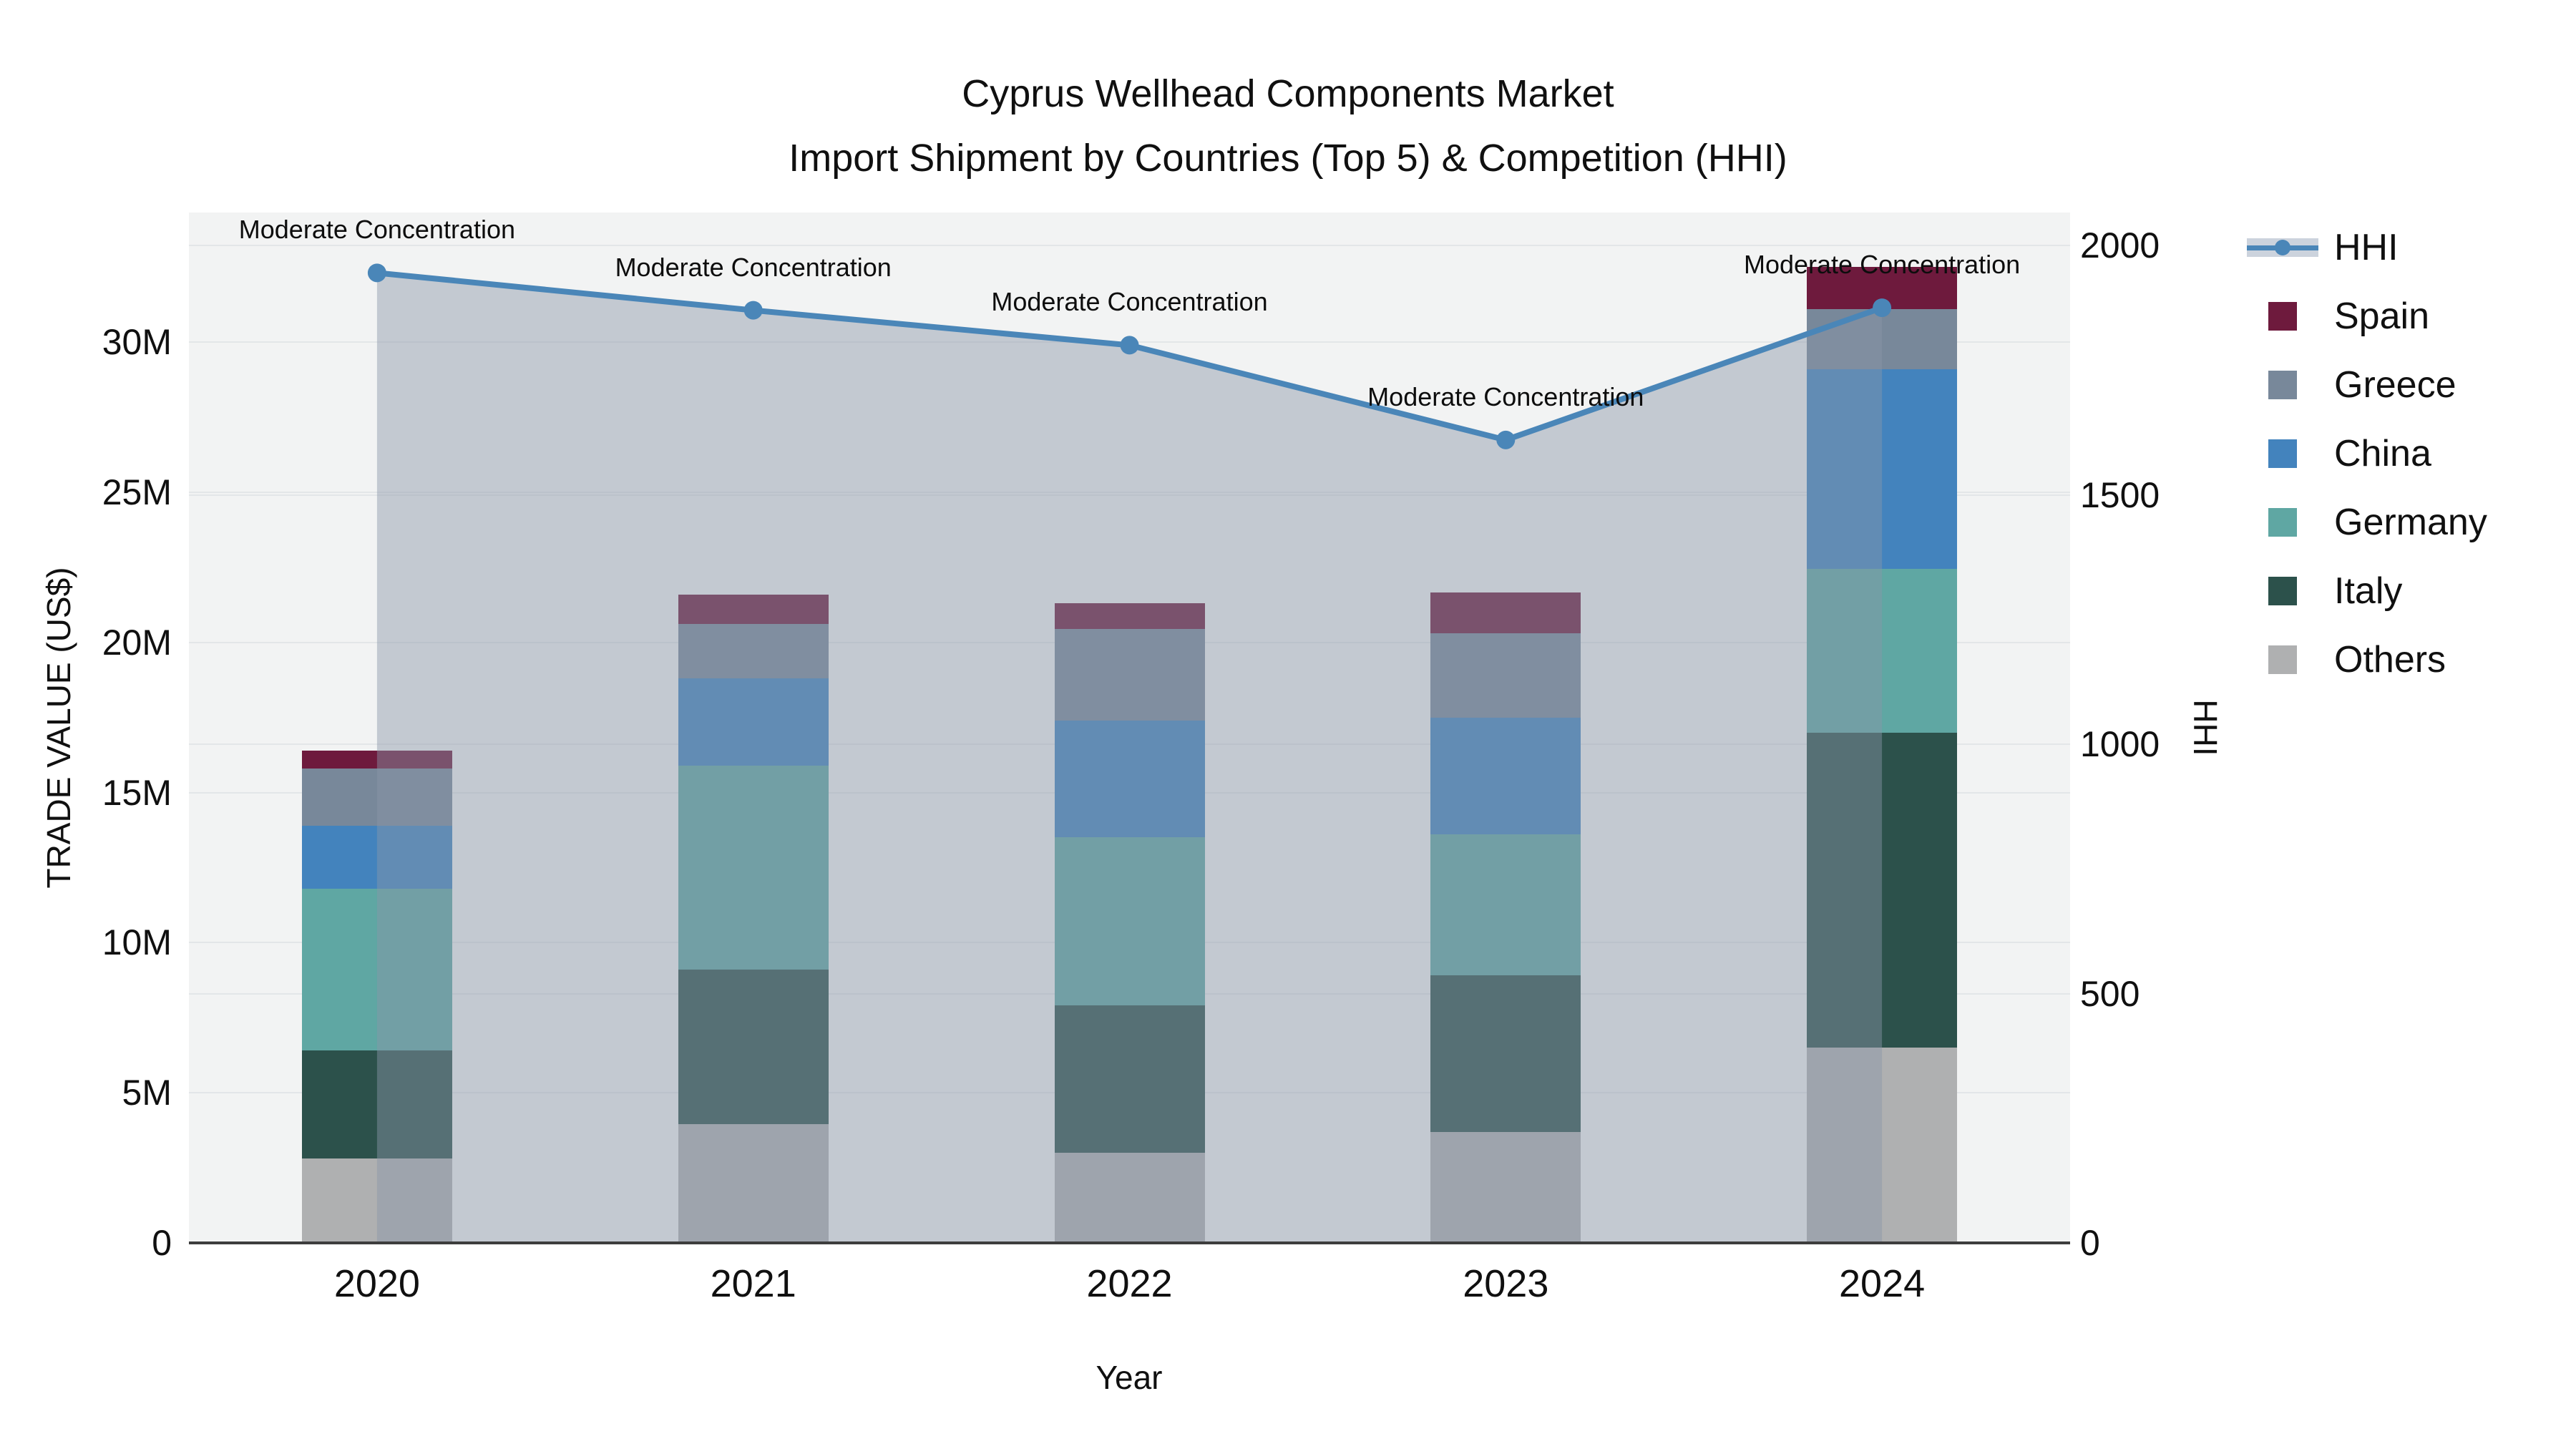  What do you see at coordinates (1882, 1283) in the screenshot?
I see `x-tick-2024: 2024` at bounding box center [1882, 1283].